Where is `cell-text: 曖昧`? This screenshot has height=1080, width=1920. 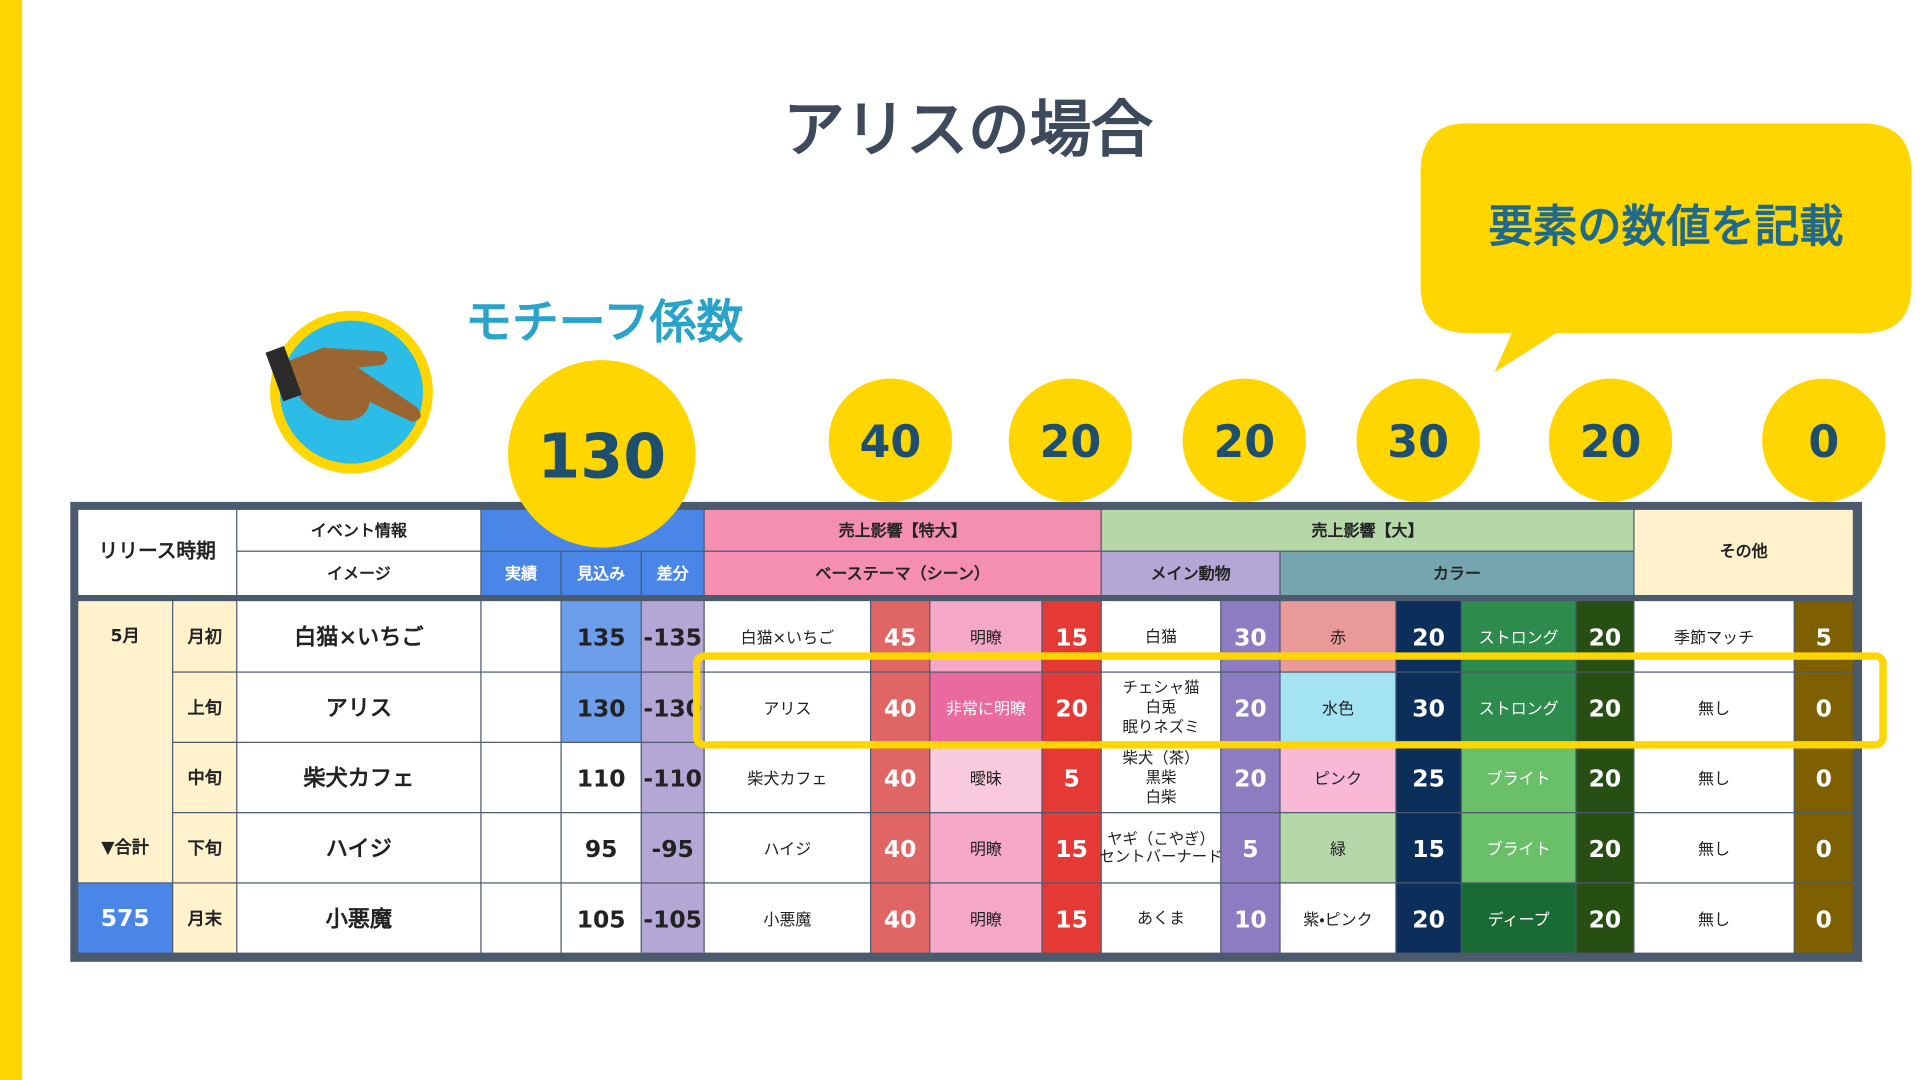
cell-text: 曖昧 is located at coordinates (986, 778).